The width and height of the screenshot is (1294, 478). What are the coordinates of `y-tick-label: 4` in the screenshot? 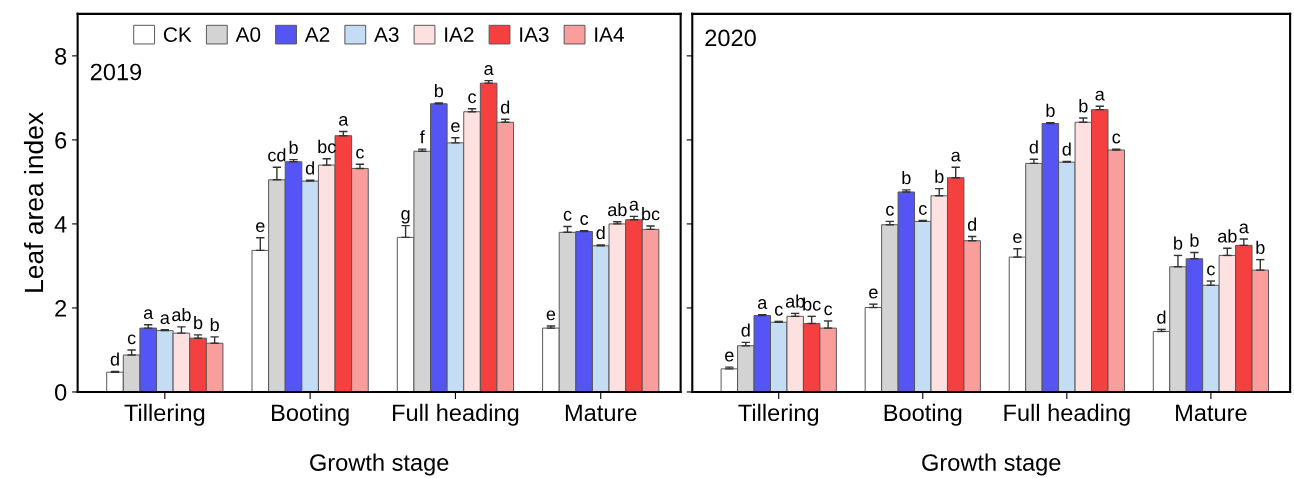 It's located at (60, 224).